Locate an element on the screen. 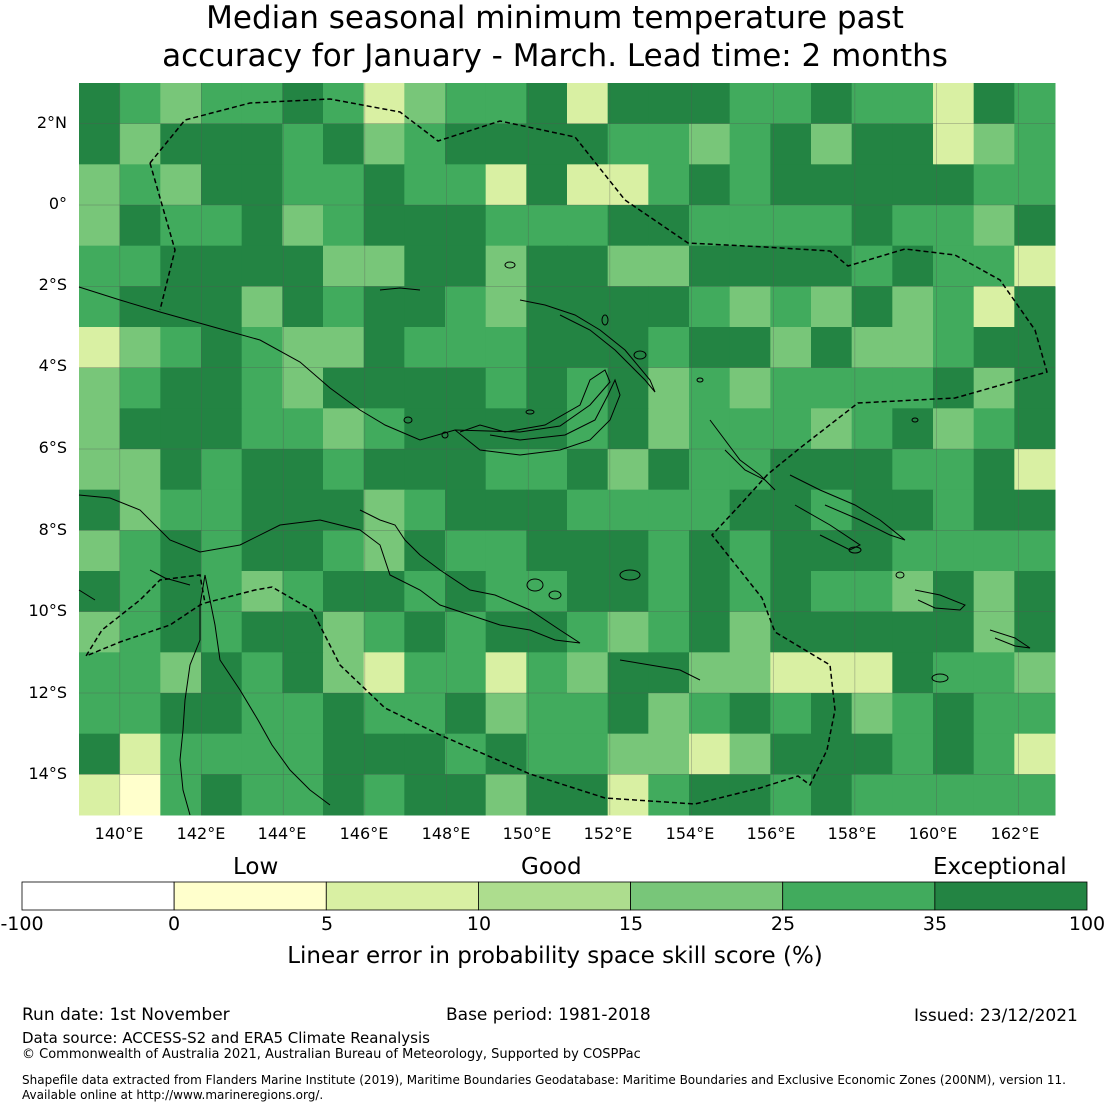  lon-label-154e: 154°E is located at coordinates (690, 833).